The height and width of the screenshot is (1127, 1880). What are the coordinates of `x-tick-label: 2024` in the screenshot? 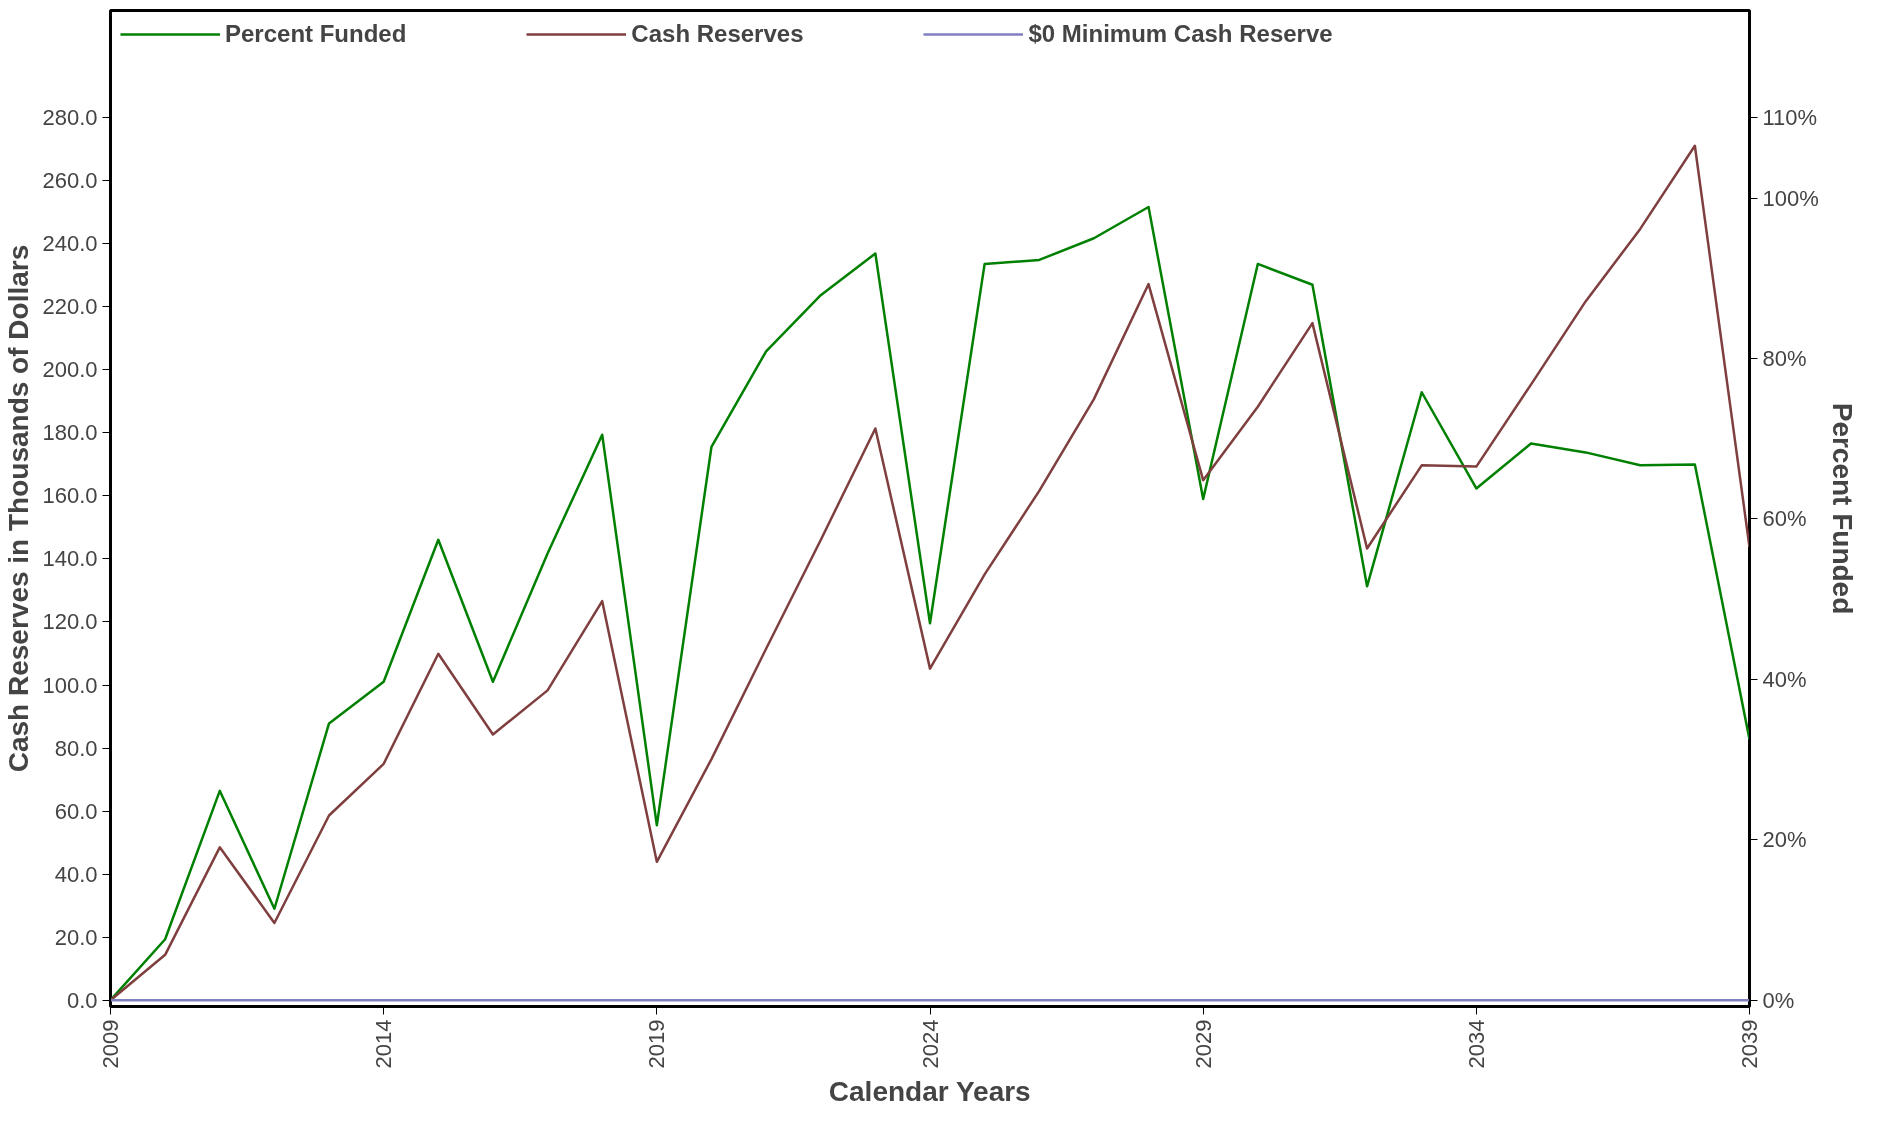 It's located at (930, 1044).